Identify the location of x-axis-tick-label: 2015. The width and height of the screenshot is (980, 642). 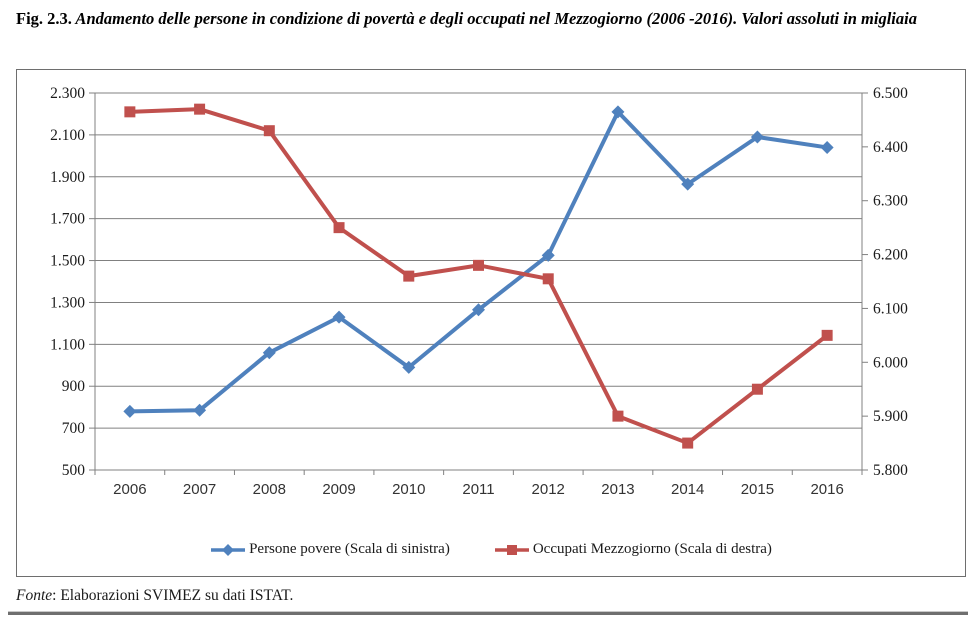
(757, 489).